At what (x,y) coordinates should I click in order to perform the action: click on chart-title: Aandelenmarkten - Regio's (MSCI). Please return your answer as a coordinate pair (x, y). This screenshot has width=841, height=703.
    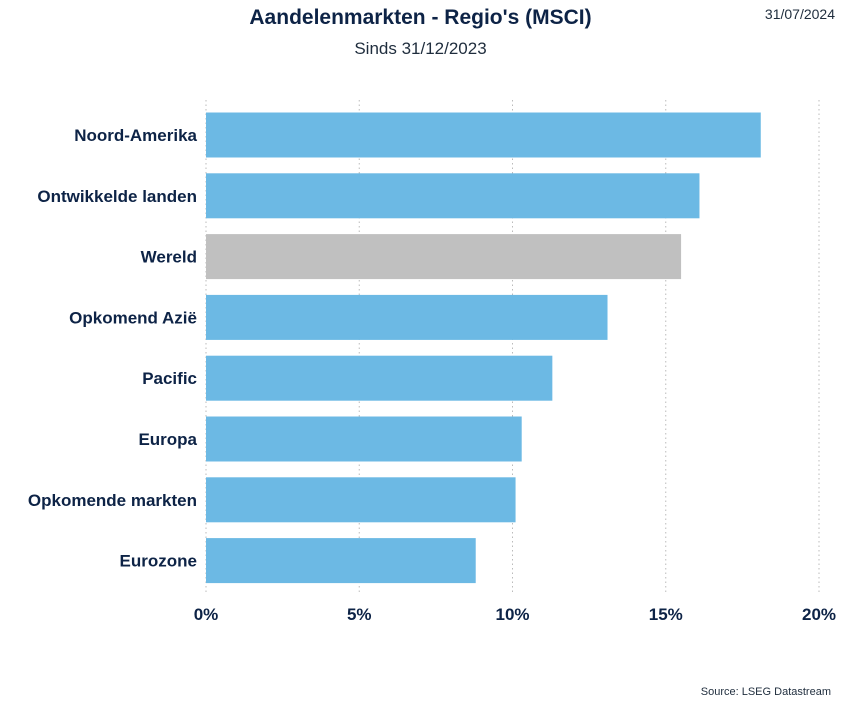
    Looking at the image, I should click on (420, 17).